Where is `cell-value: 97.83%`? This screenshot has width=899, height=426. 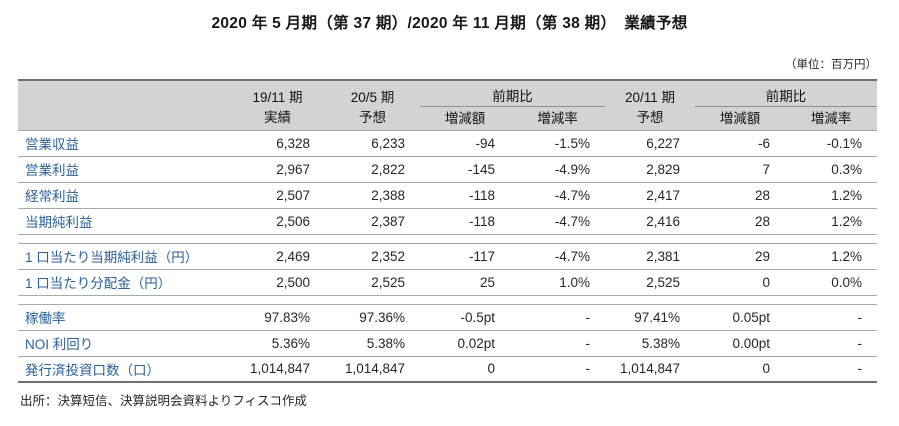
cell-value: 97.83% is located at coordinates (277, 317).